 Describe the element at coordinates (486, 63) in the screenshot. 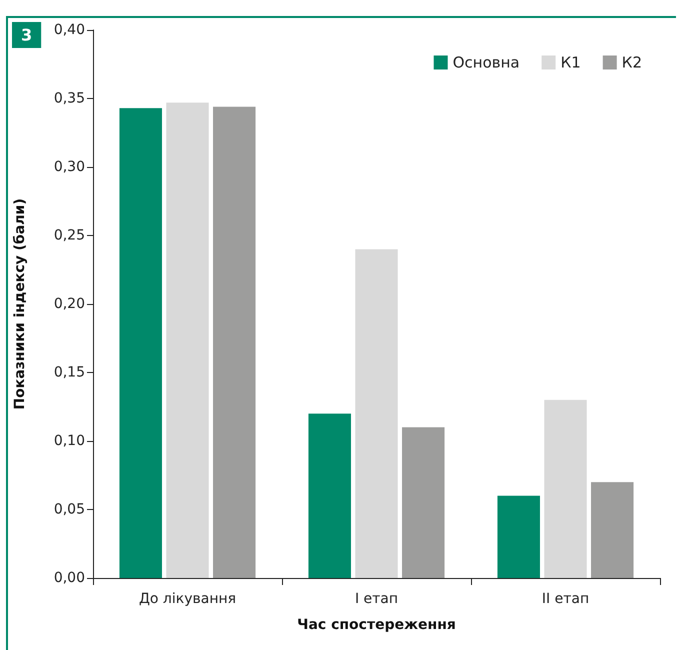

I see `legend-label: Основна` at that location.